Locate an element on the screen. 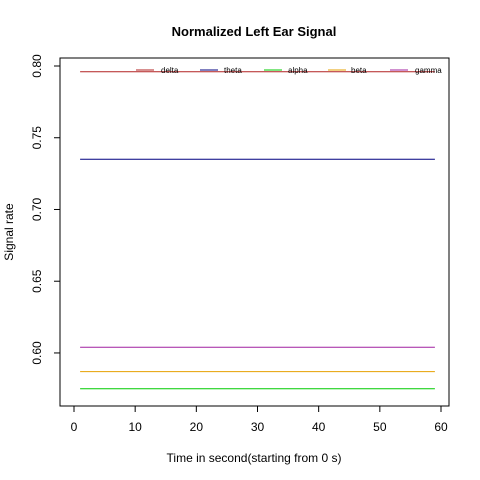 The image size is (480, 480). x-tick-label-40: 40 is located at coordinates (319, 427).